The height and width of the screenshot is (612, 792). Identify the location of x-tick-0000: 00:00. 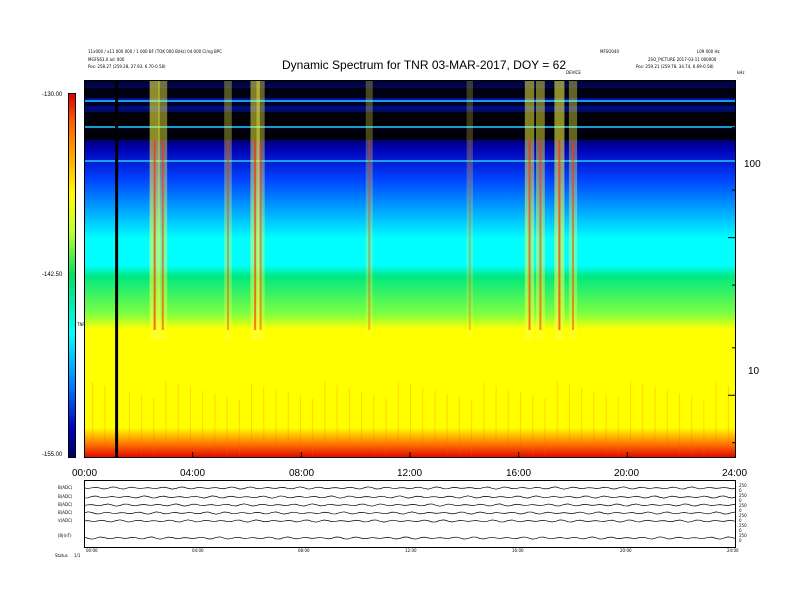
(85, 473).